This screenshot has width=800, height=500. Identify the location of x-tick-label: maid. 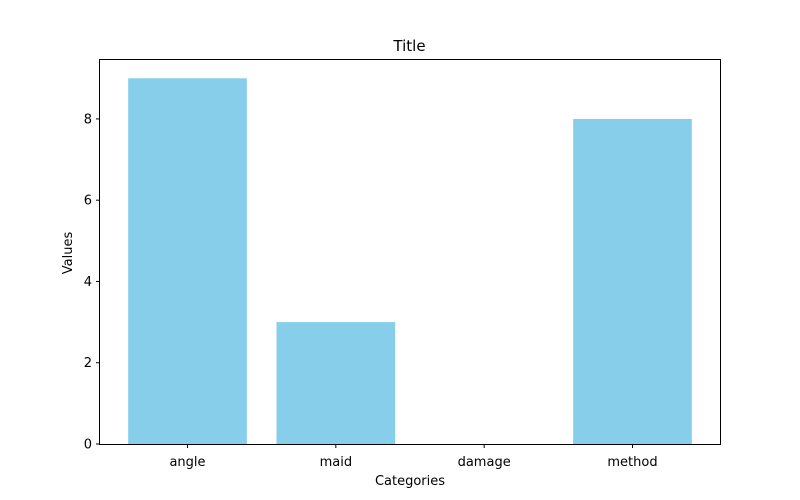
(336, 462).